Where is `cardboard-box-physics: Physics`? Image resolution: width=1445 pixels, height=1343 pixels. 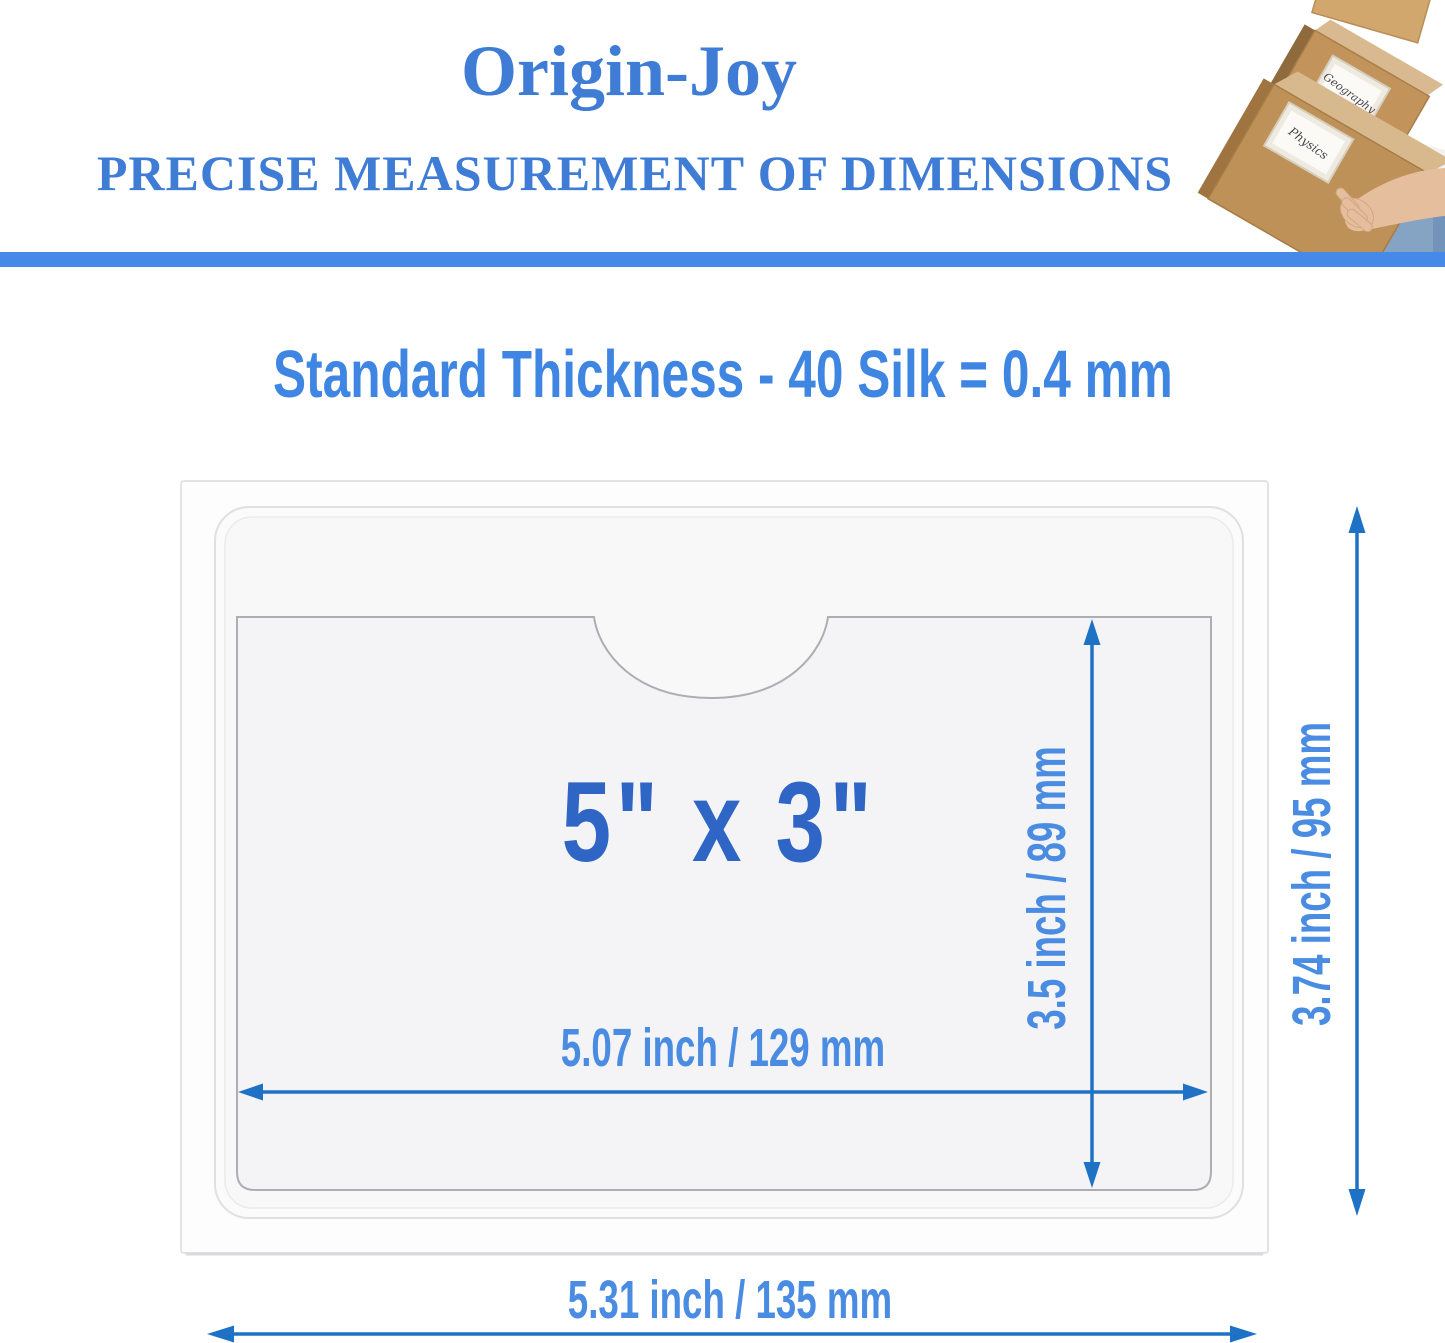
cardboard-box-physics: Physics is located at coordinates (1321, 161).